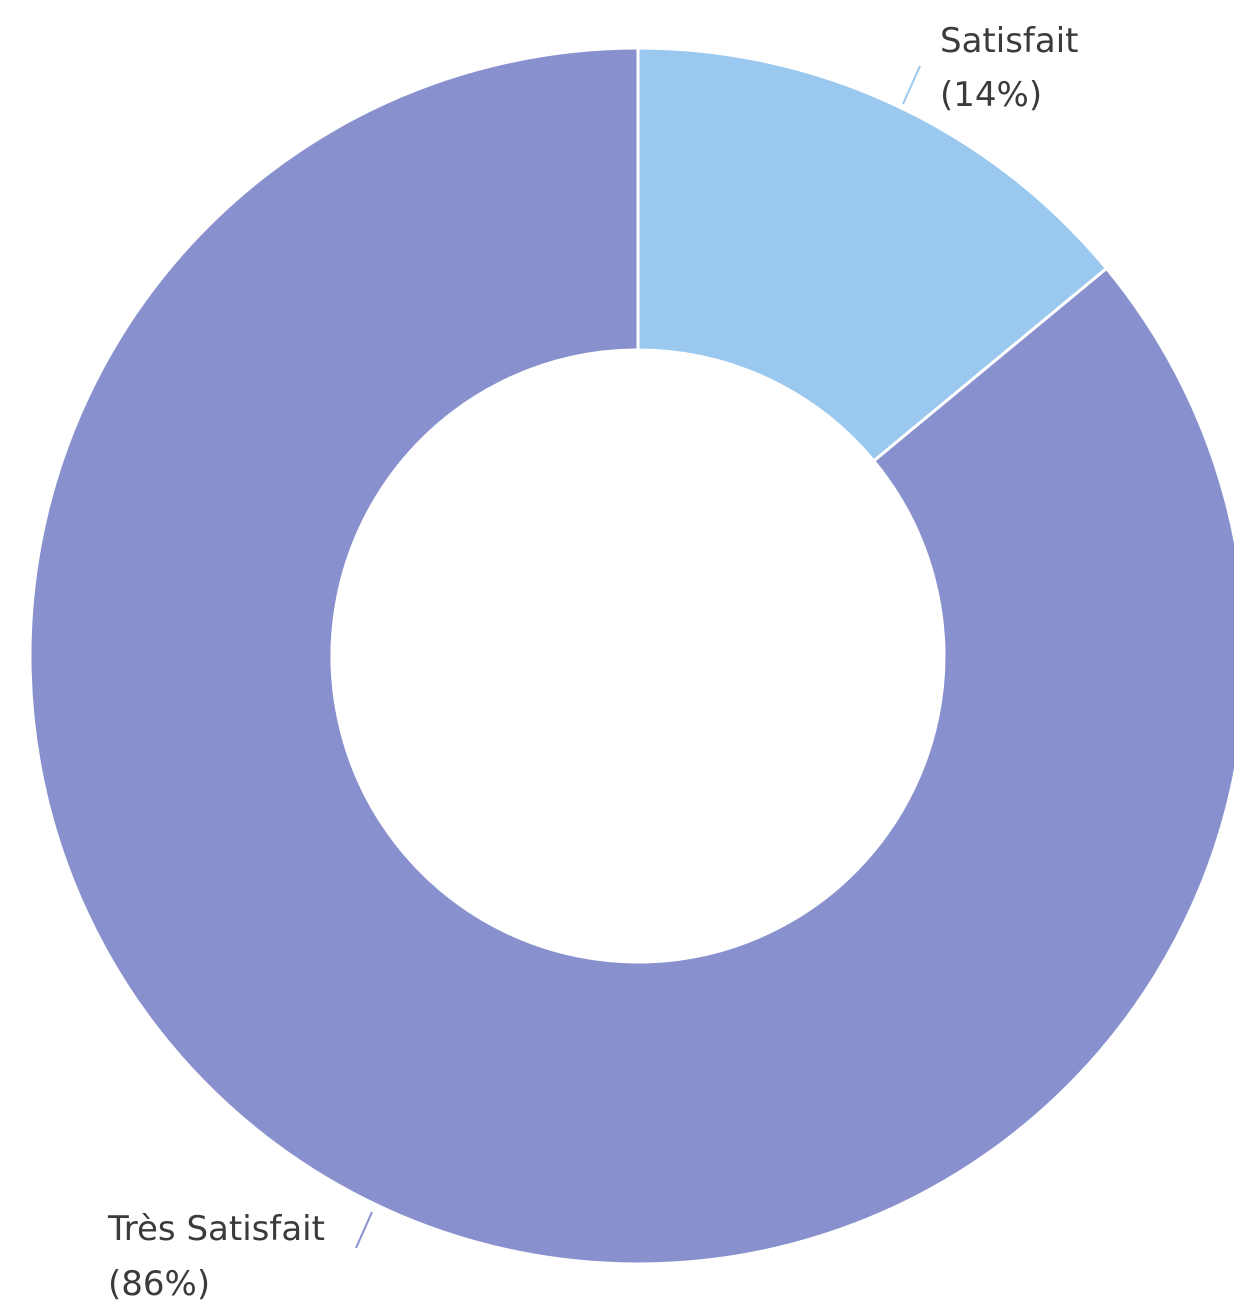  I want to click on slice-label-tres-satisfait: Très Satisfait (86%), so click(216, 1256).